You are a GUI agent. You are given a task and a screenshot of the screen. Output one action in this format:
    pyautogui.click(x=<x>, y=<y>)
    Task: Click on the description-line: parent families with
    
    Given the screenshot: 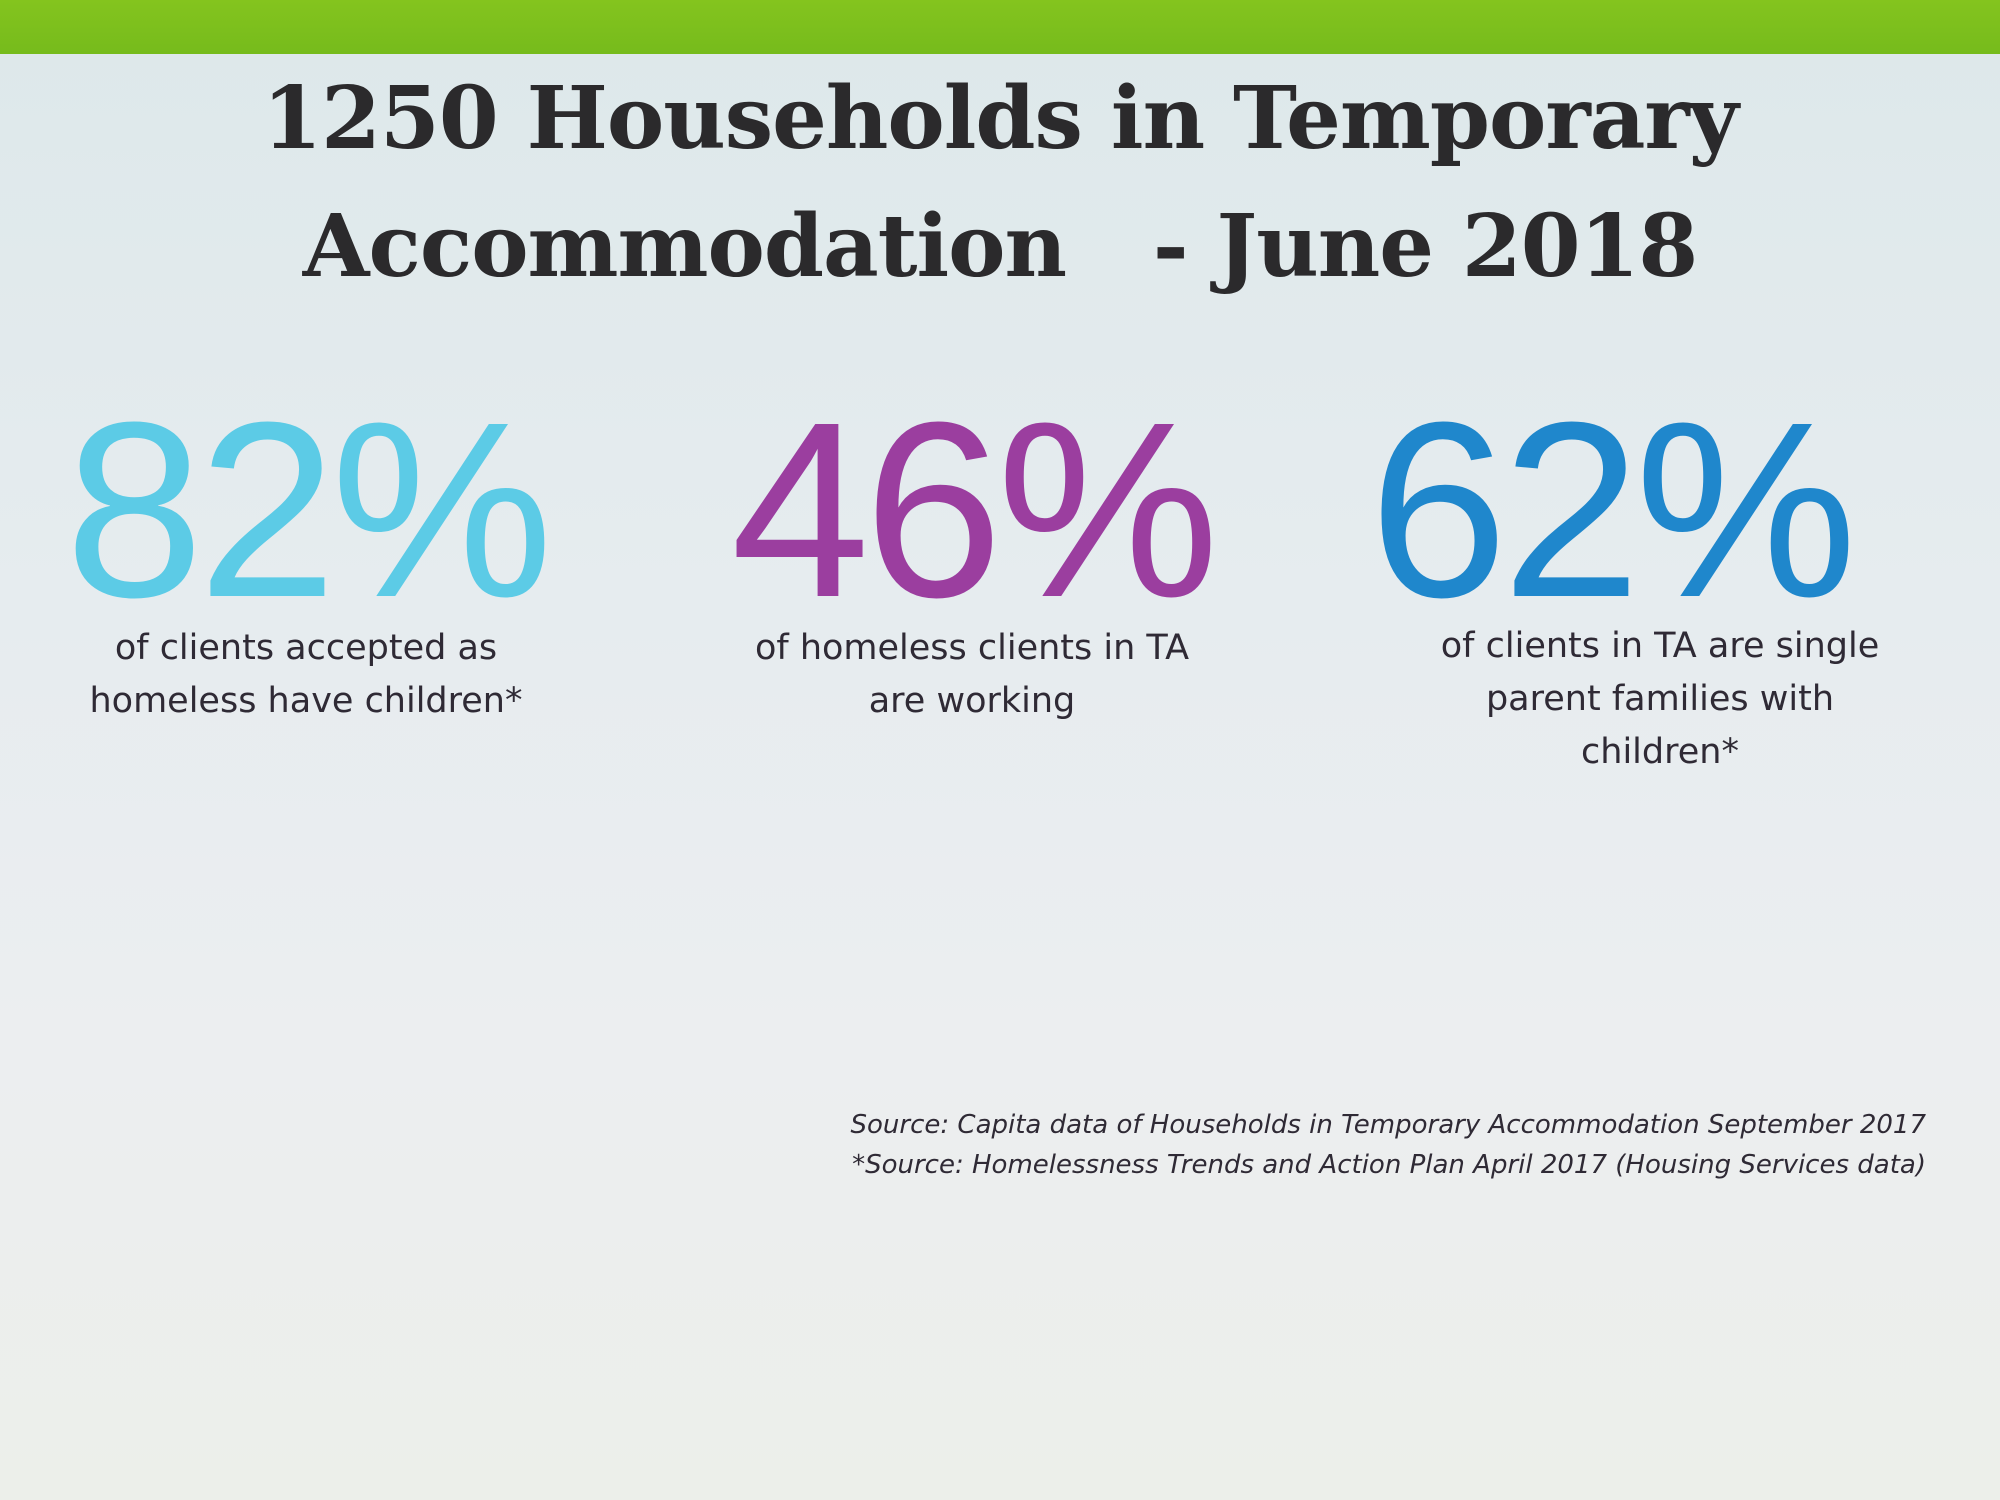 What is the action you would take?
    pyautogui.click(x=1660, y=699)
    